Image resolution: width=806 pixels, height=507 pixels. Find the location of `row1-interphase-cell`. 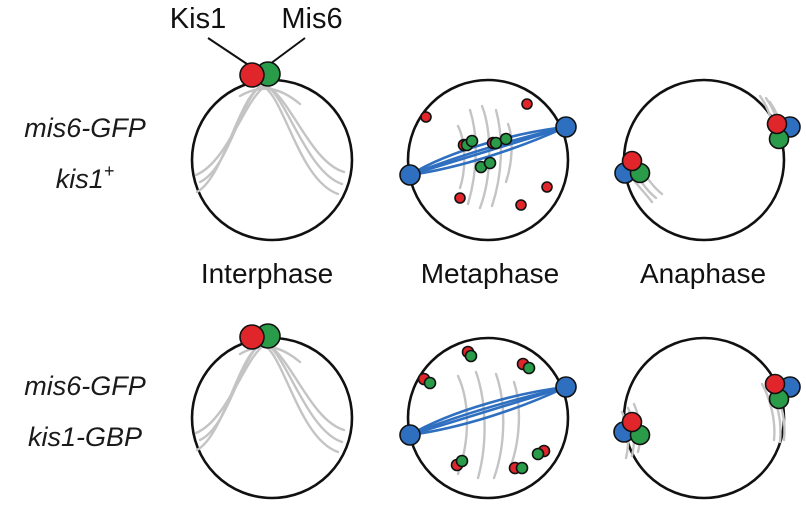

row1-interphase-cell is located at coordinates (272, 151).